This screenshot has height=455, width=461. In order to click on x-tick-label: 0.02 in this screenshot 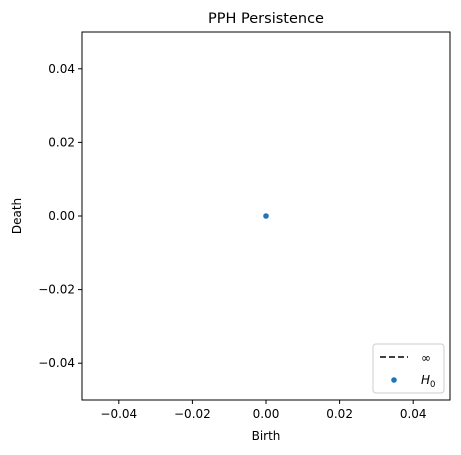, I will do `click(339, 414)`.